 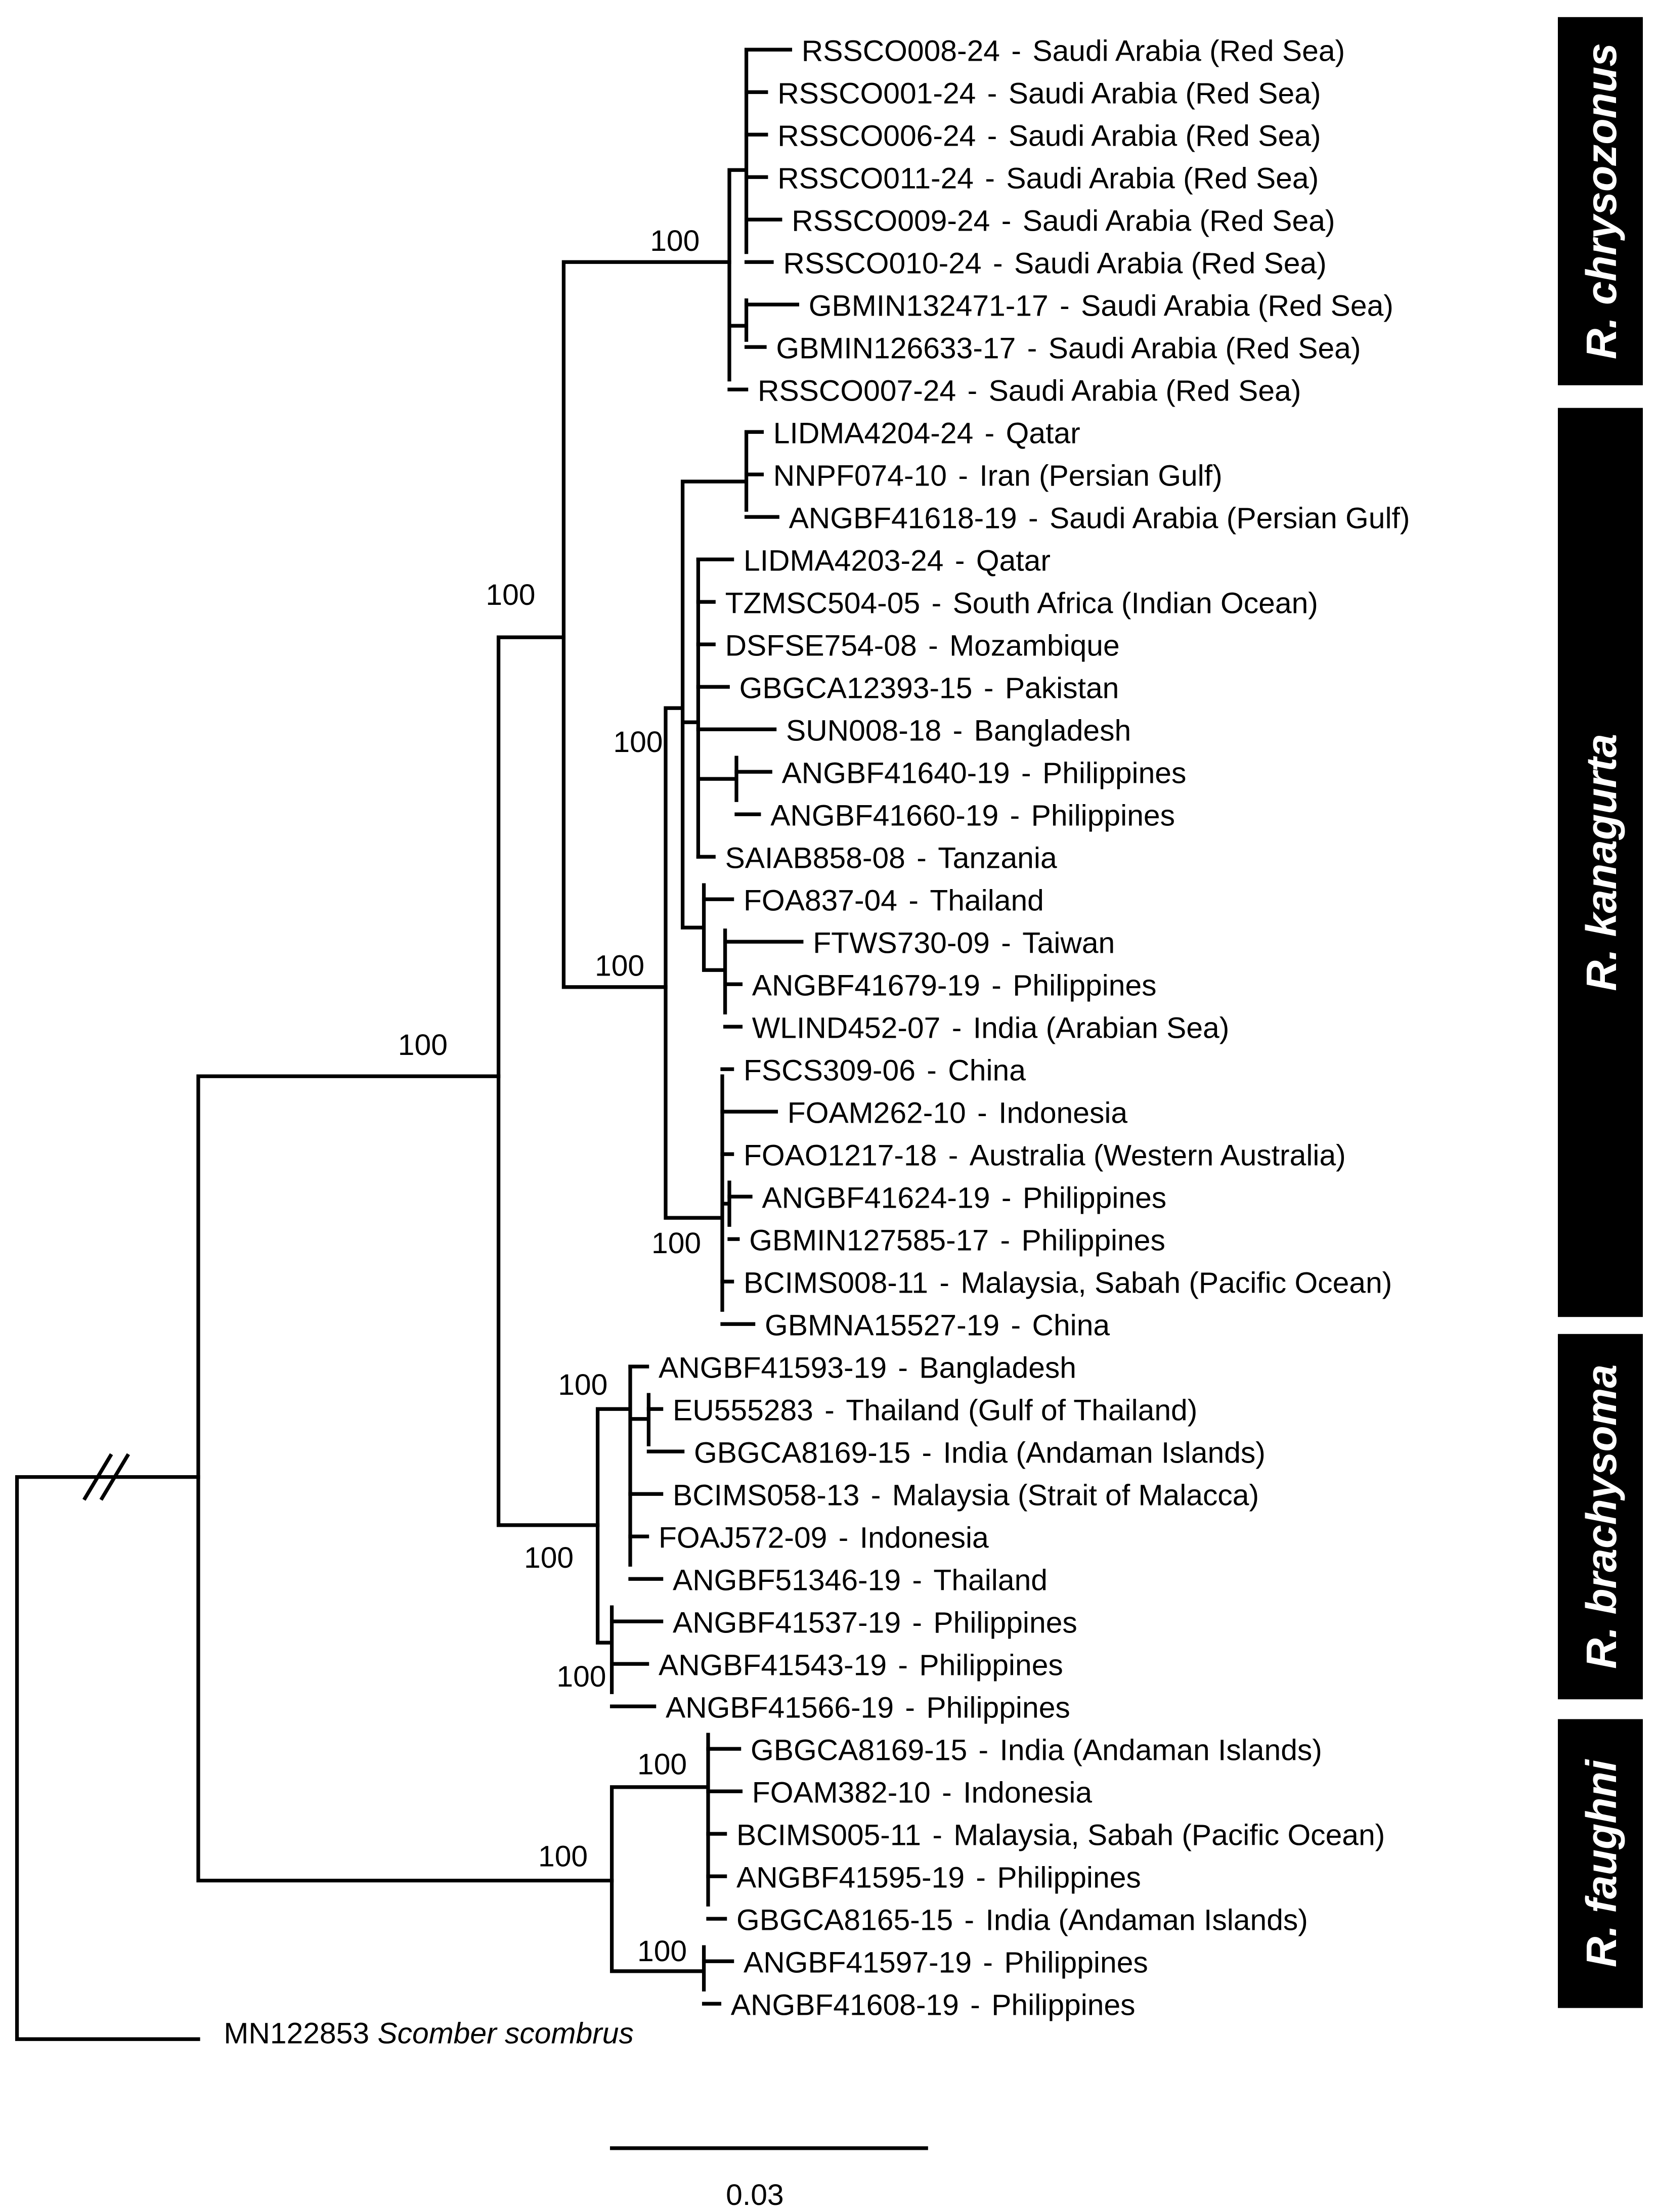 I want to click on sample-id: ANGBF41640-19, so click(x=896, y=773).